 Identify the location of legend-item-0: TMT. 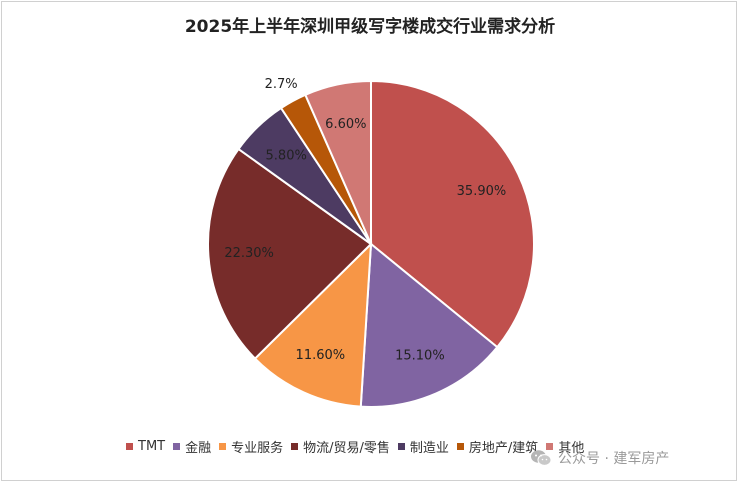
(145, 446).